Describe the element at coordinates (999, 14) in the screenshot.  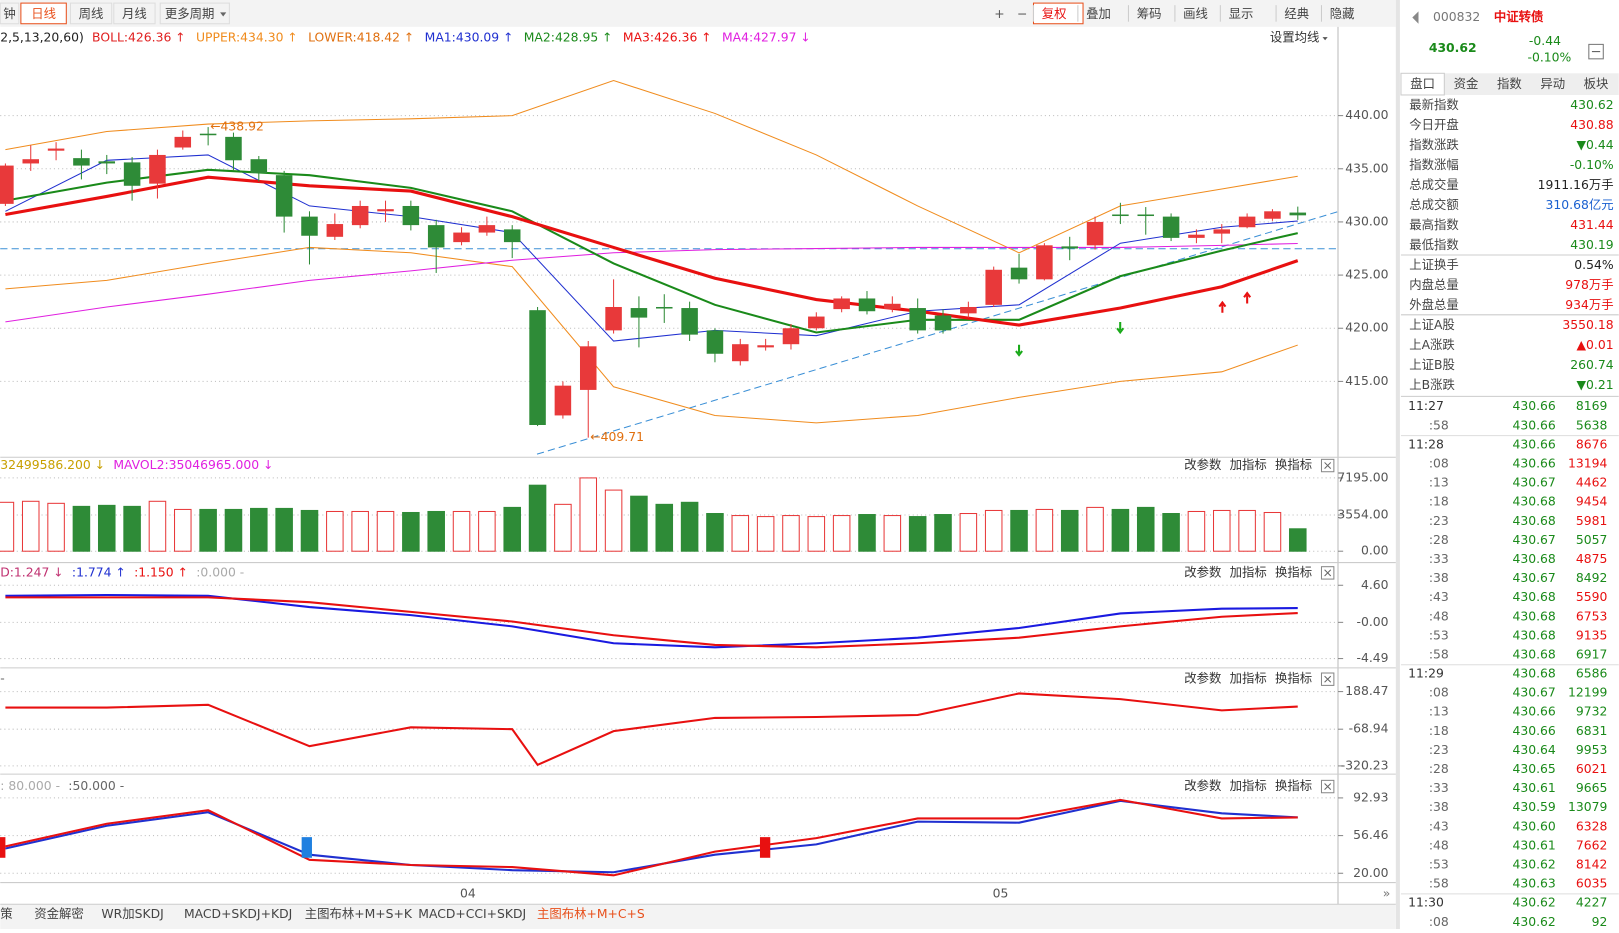
I see `zoom-in: +` at that location.